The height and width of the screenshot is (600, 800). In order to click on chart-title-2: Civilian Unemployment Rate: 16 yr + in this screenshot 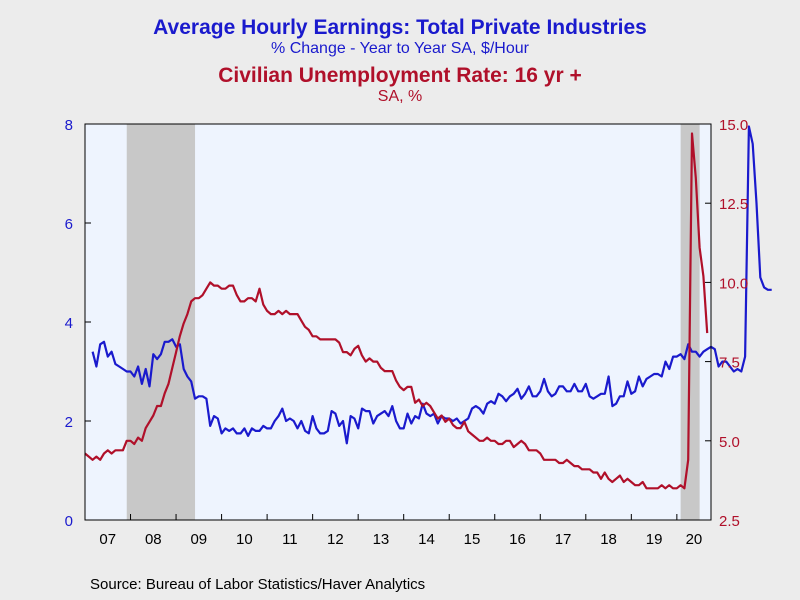, I will do `click(400, 75)`.